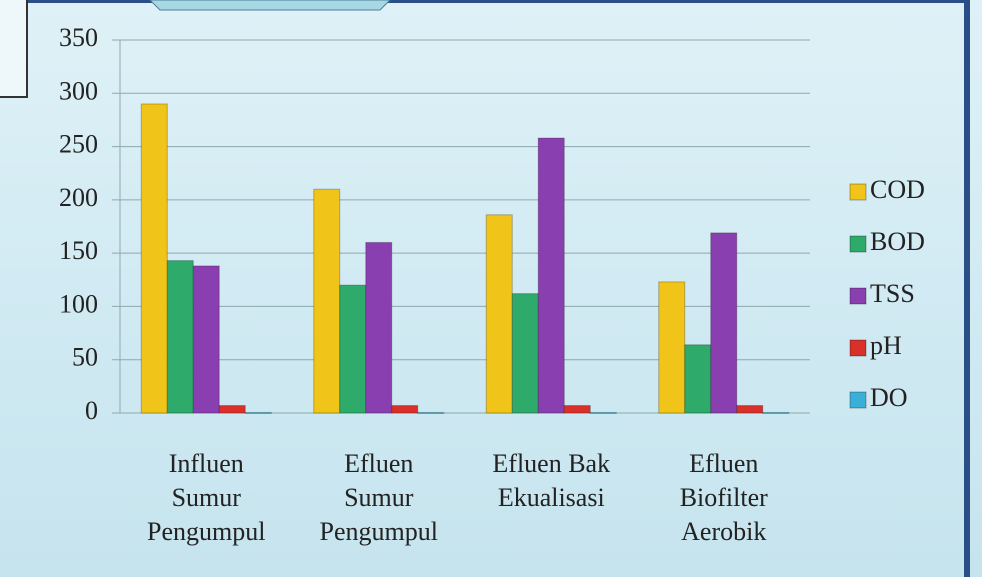 The height and width of the screenshot is (577, 982). Describe the element at coordinates (78, 197) in the screenshot. I see `y-tick-label: 200` at that location.